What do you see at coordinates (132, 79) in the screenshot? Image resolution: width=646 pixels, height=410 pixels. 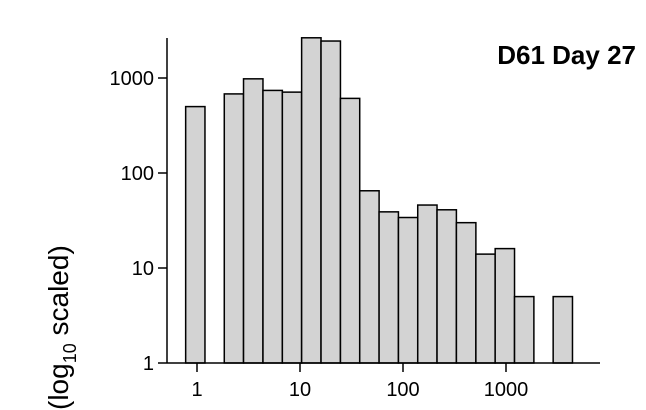 I see `y-tick-label-3: 1000` at bounding box center [132, 79].